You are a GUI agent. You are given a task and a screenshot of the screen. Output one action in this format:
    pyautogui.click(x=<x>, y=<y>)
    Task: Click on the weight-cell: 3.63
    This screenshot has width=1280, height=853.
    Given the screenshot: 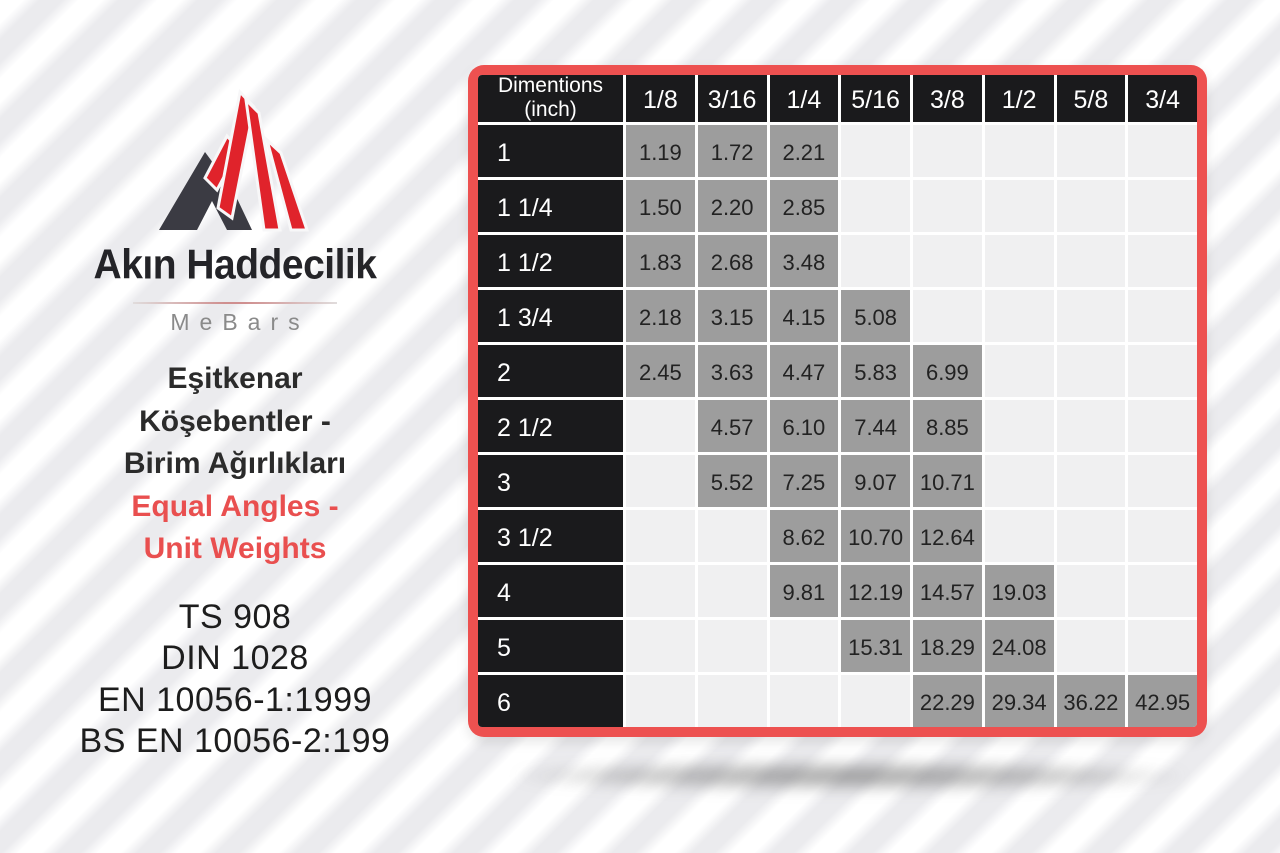 What is the action you would take?
    pyautogui.click(x=732, y=371)
    